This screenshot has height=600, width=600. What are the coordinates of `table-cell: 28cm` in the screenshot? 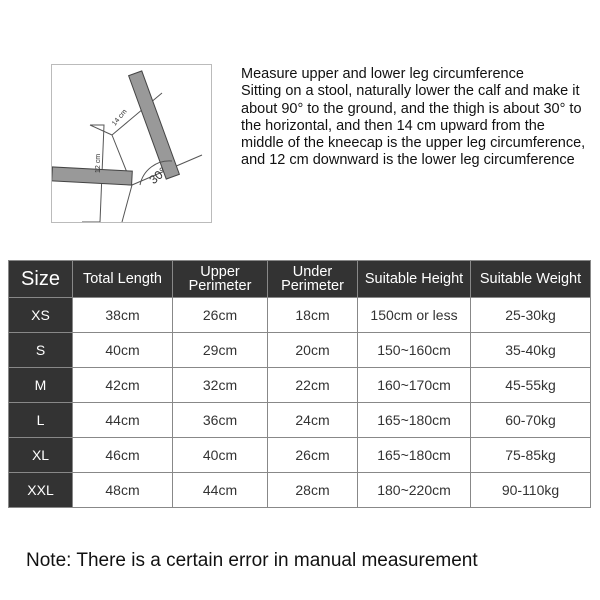 It's located at (312, 490).